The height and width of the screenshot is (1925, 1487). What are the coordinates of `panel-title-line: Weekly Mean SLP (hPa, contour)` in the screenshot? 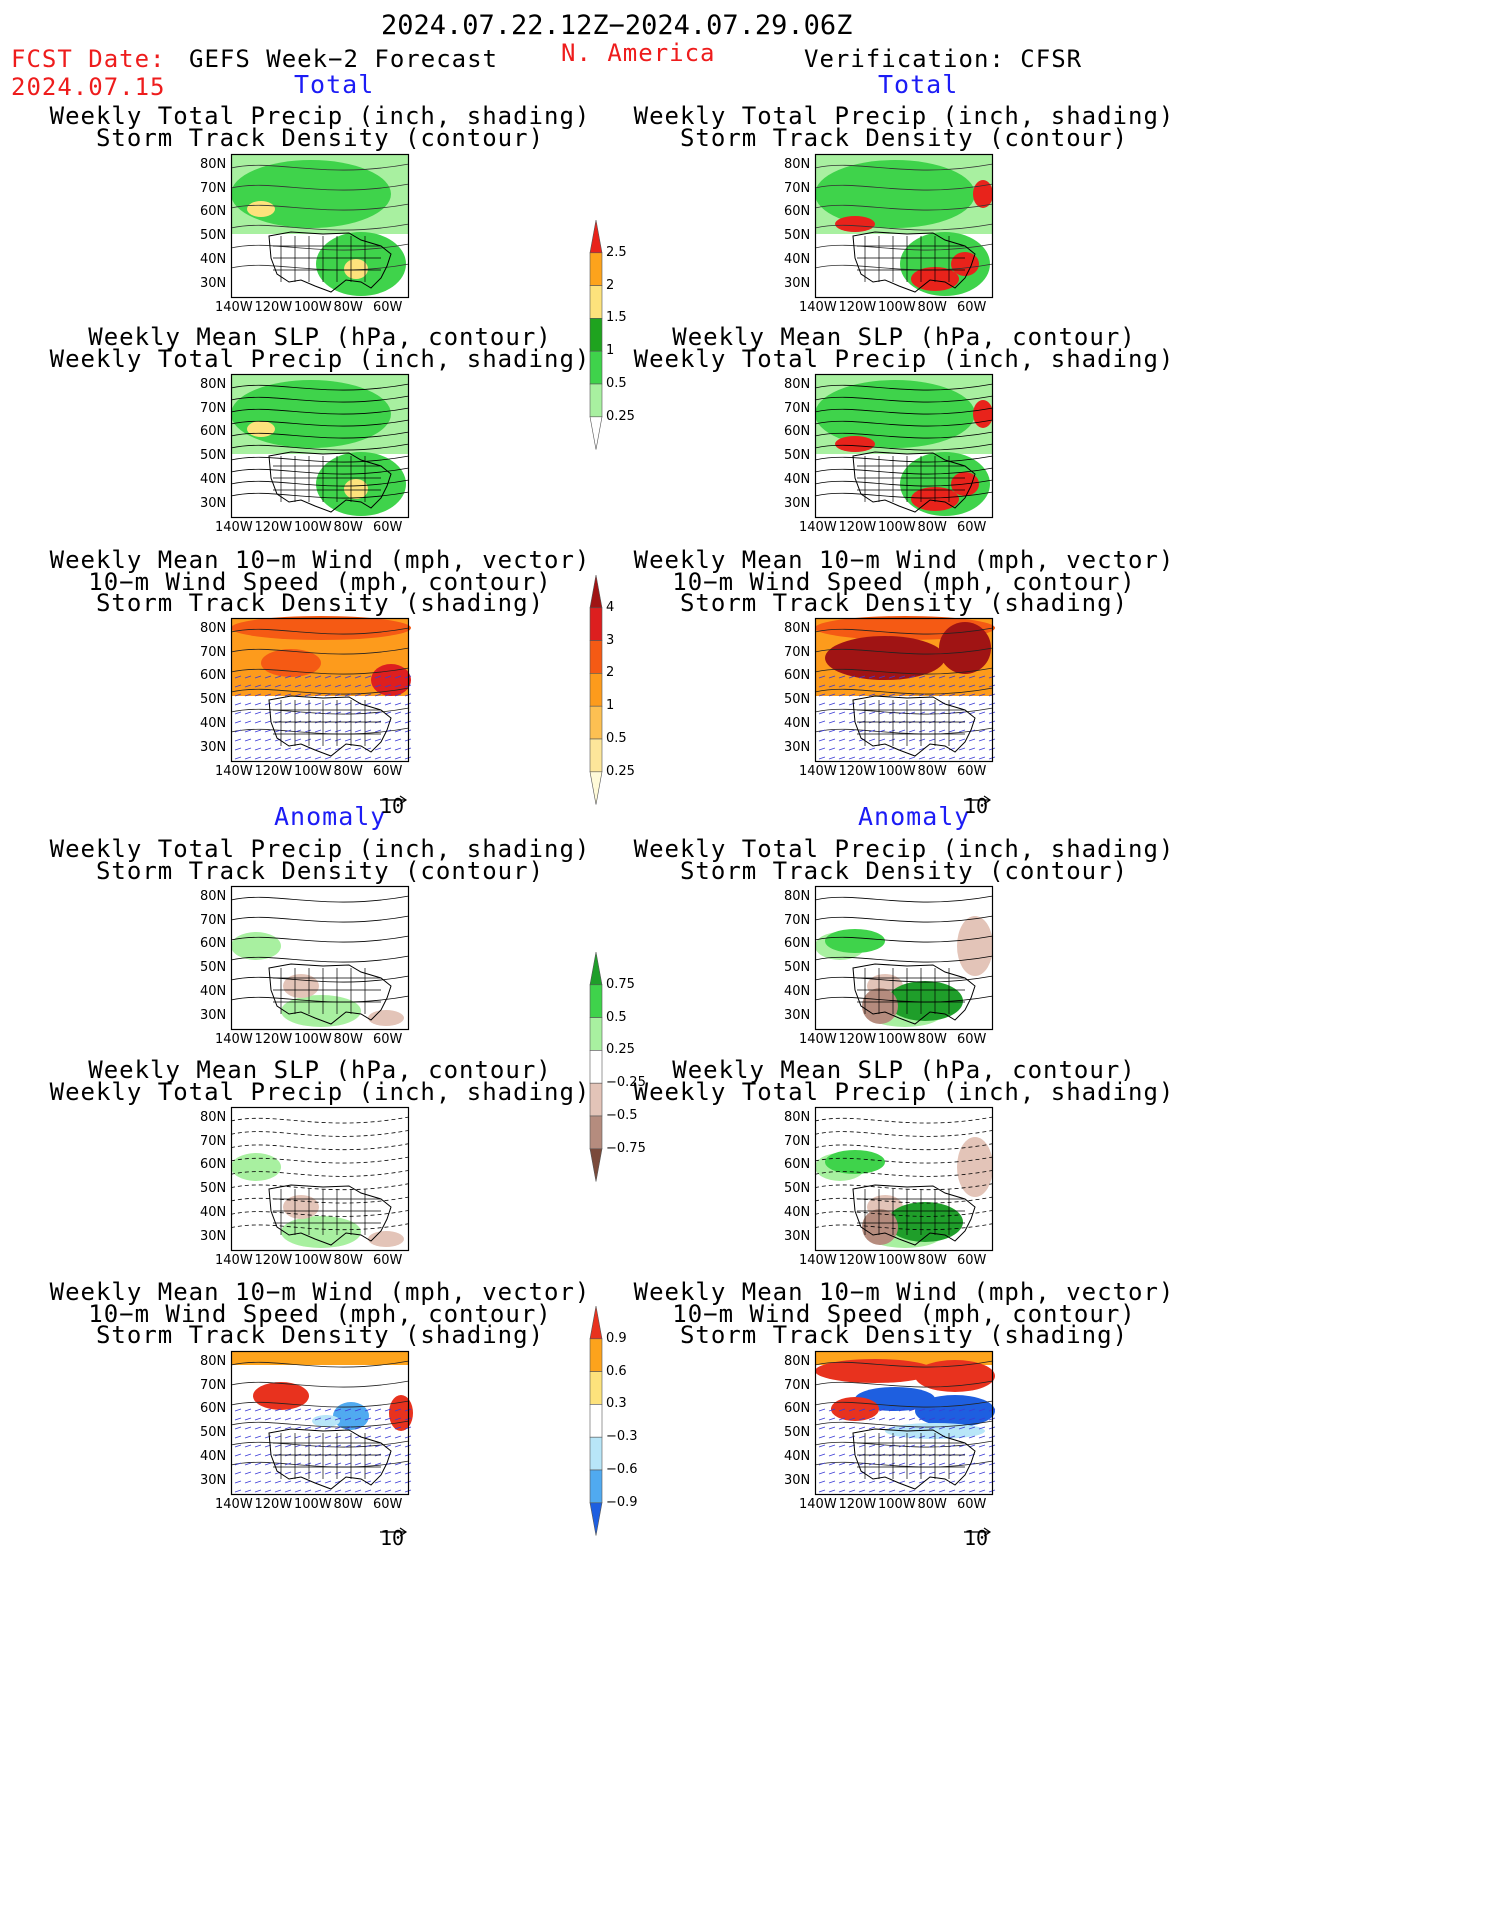 It's located at (904, 337).